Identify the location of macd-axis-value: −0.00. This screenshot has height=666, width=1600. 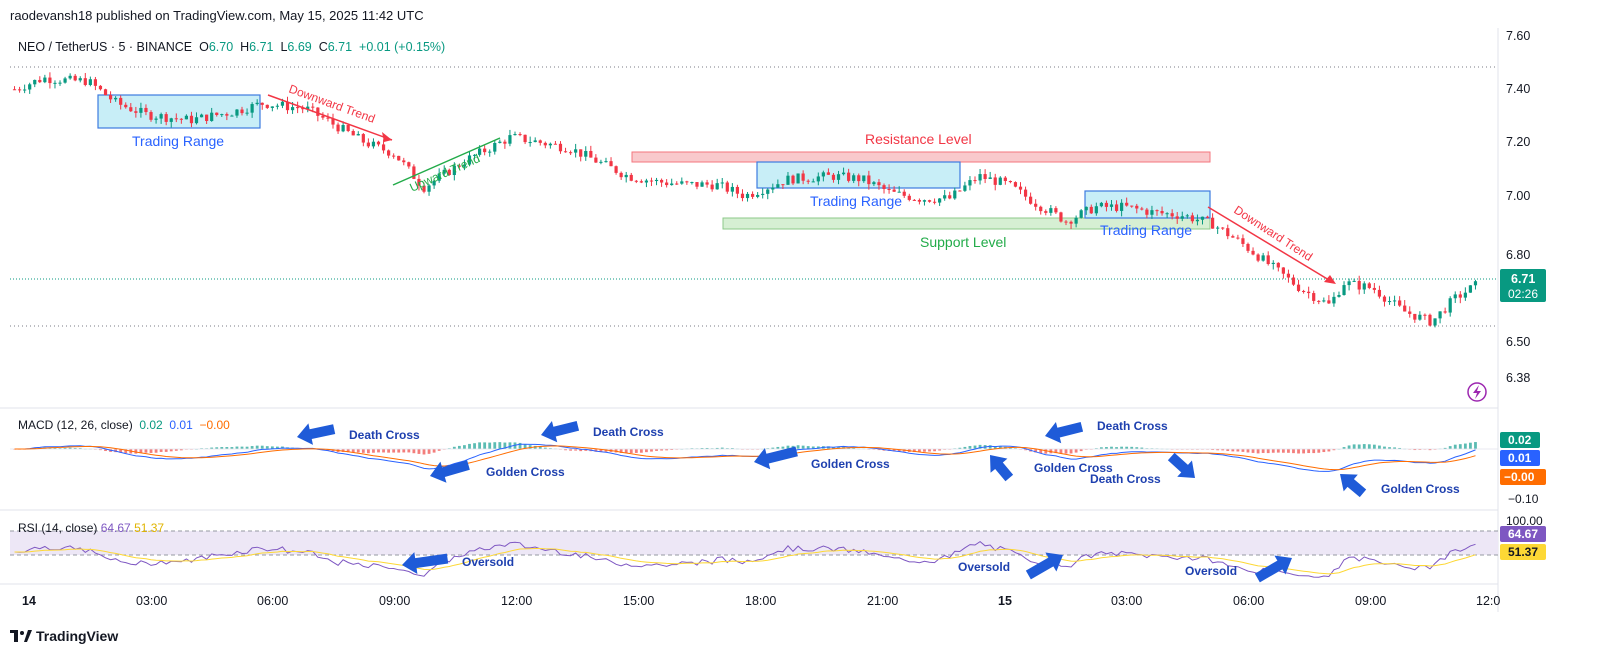
(1519, 477).